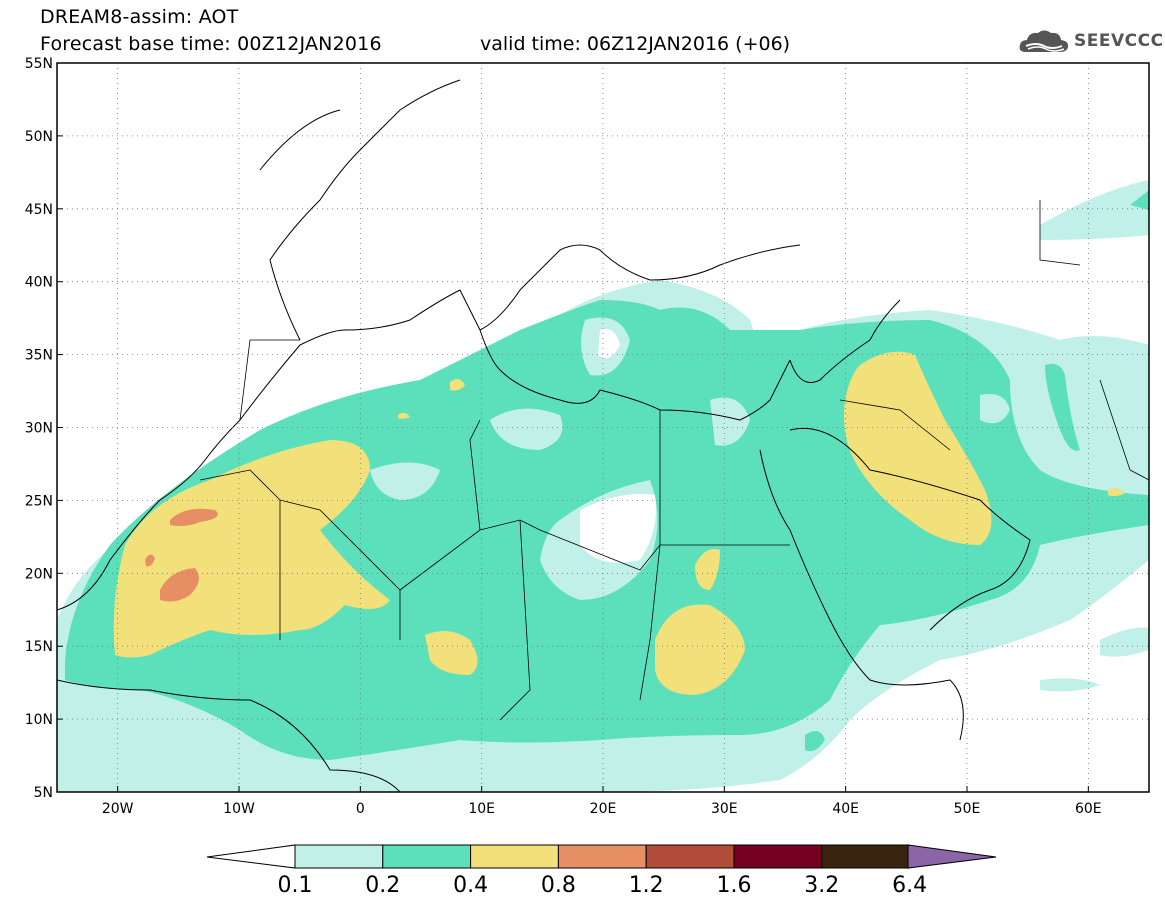  What do you see at coordinates (1044, 41) in the screenshot?
I see `cloud-icon` at bounding box center [1044, 41].